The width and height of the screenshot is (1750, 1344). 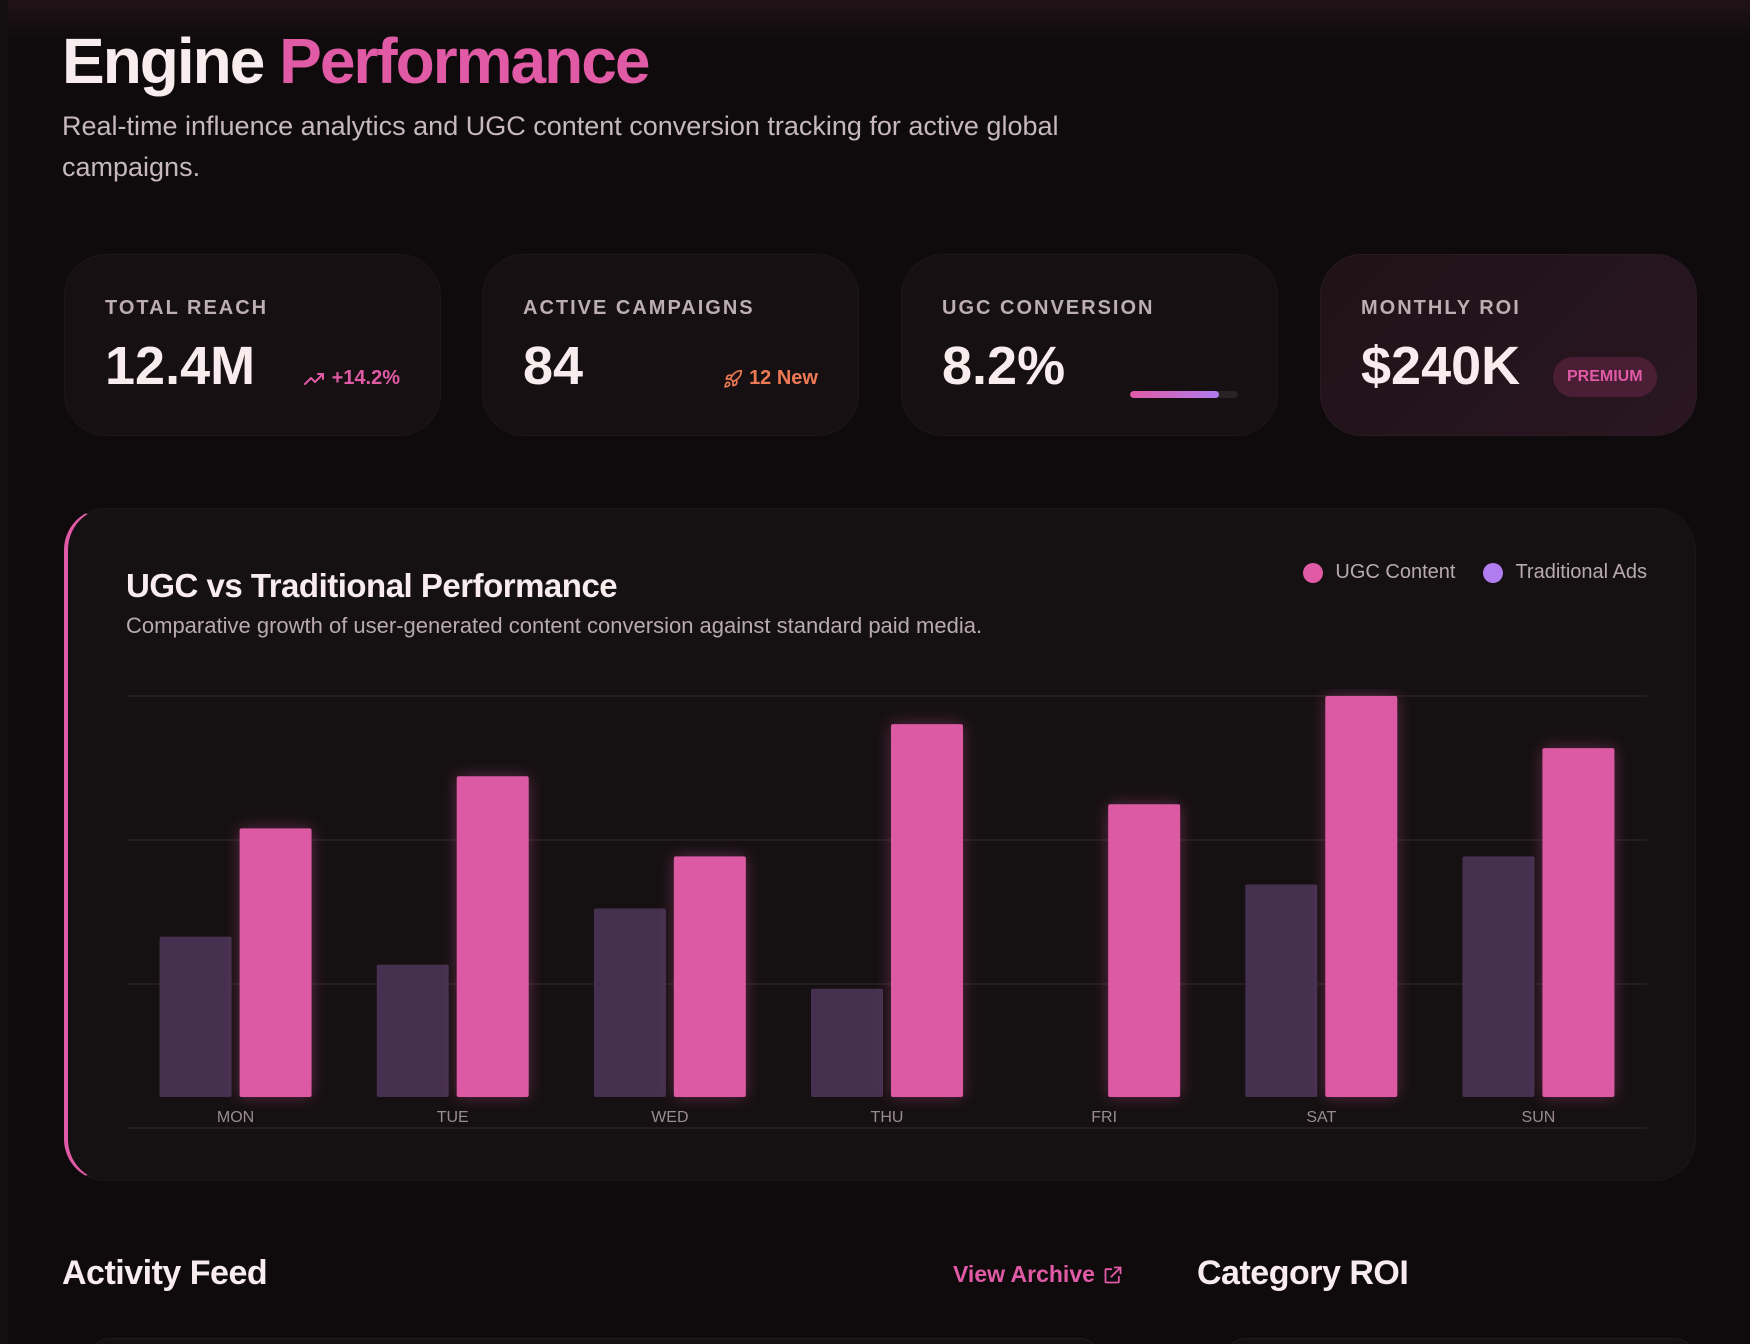 What do you see at coordinates (412, 1030) in the screenshot?
I see `bar-traditional-tue` at bounding box center [412, 1030].